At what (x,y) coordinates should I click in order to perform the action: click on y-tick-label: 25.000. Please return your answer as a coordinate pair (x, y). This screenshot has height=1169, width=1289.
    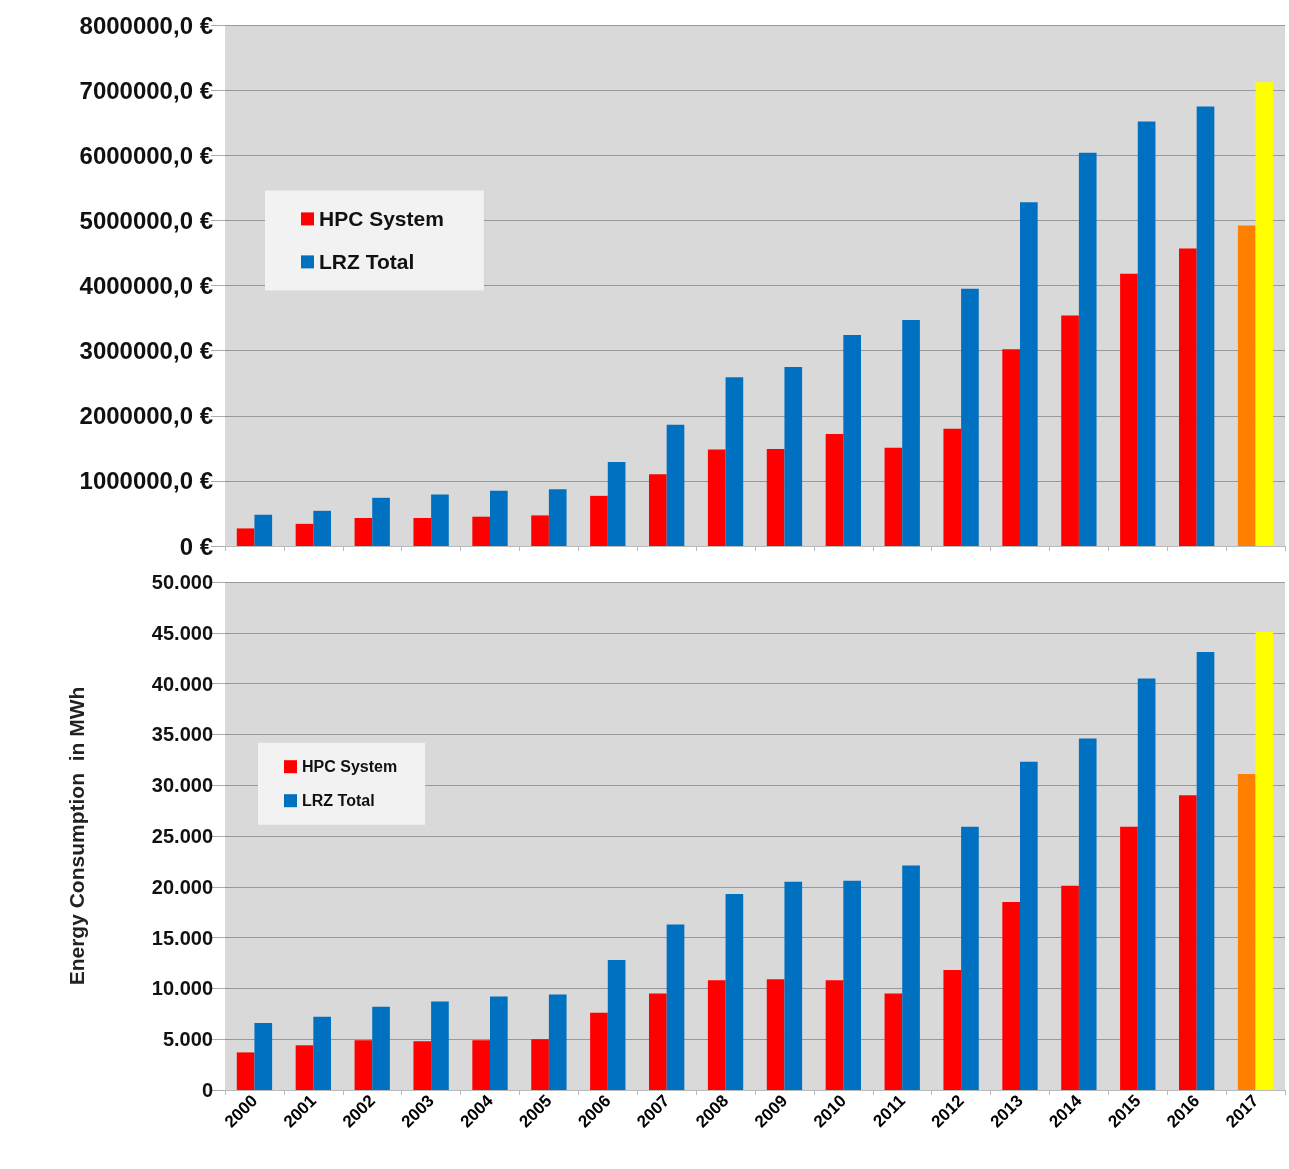
    Looking at the image, I should click on (182, 836).